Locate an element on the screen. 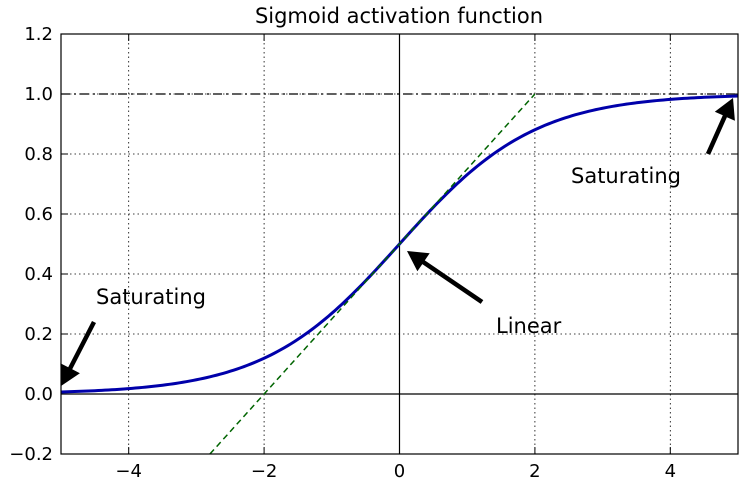  y-tick-label: 0.0 is located at coordinates (38, 394).